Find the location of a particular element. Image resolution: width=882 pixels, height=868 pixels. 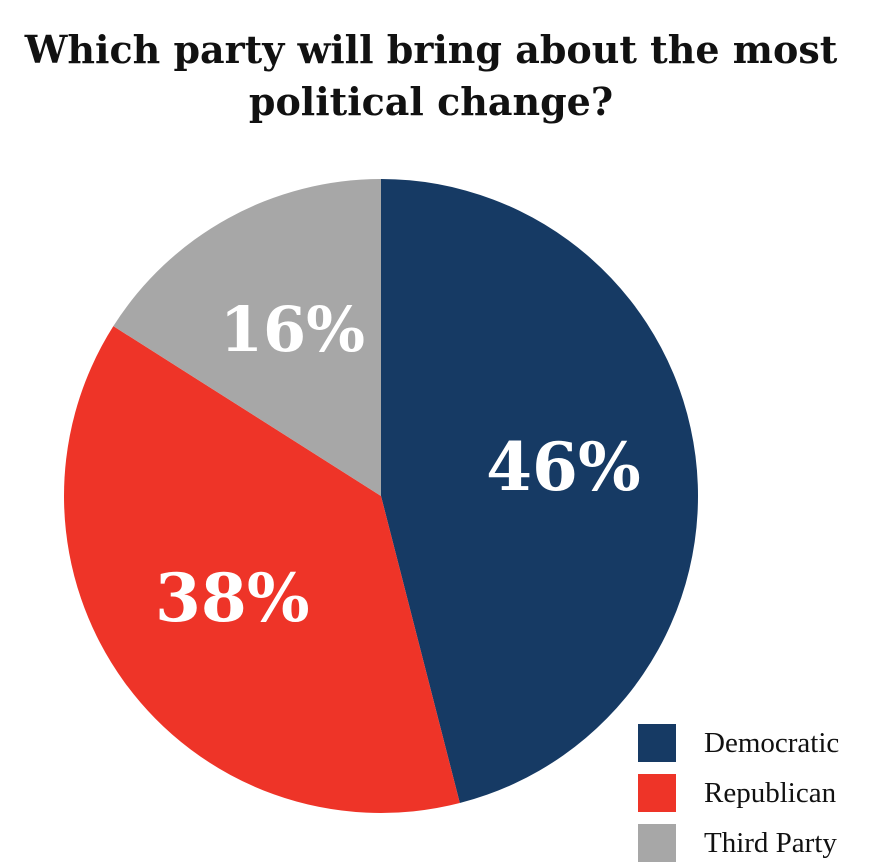

legend-item-republican: Republican is located at coordinates (738, 793).